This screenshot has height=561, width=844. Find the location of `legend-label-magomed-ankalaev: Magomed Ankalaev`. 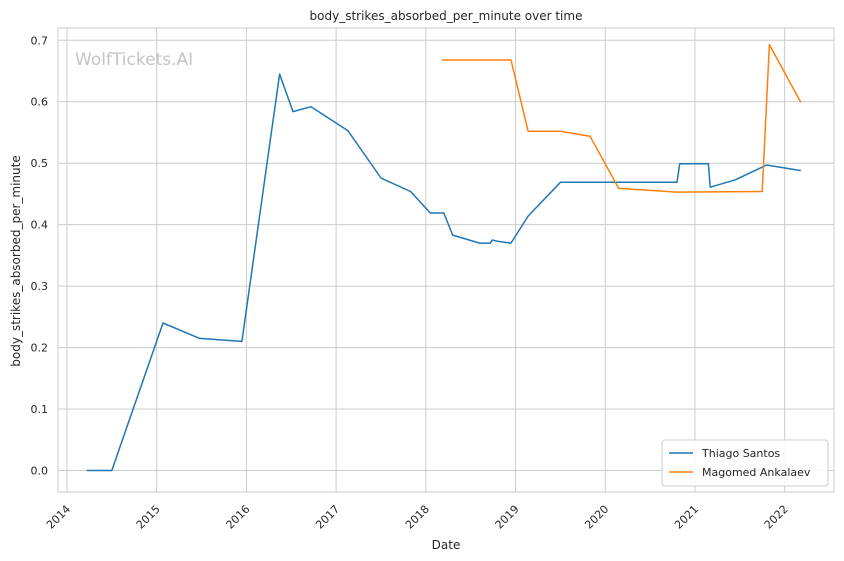

legend-label-magomed-ankalaev: Magomed Ankalaev is located at coordinates (756, 472).